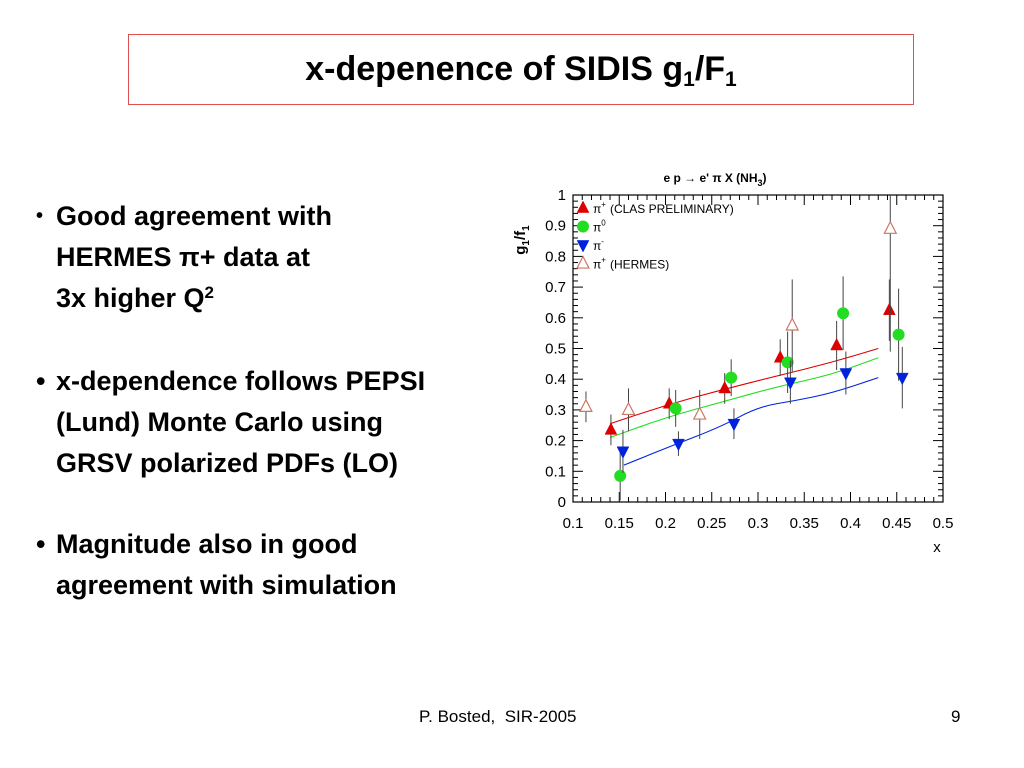 The image size is (1024, 768). What do you see at coordinates (555, 226) in the screenshot?
I see `y-tick-label: 0.9` at bounding box center [555, 226].